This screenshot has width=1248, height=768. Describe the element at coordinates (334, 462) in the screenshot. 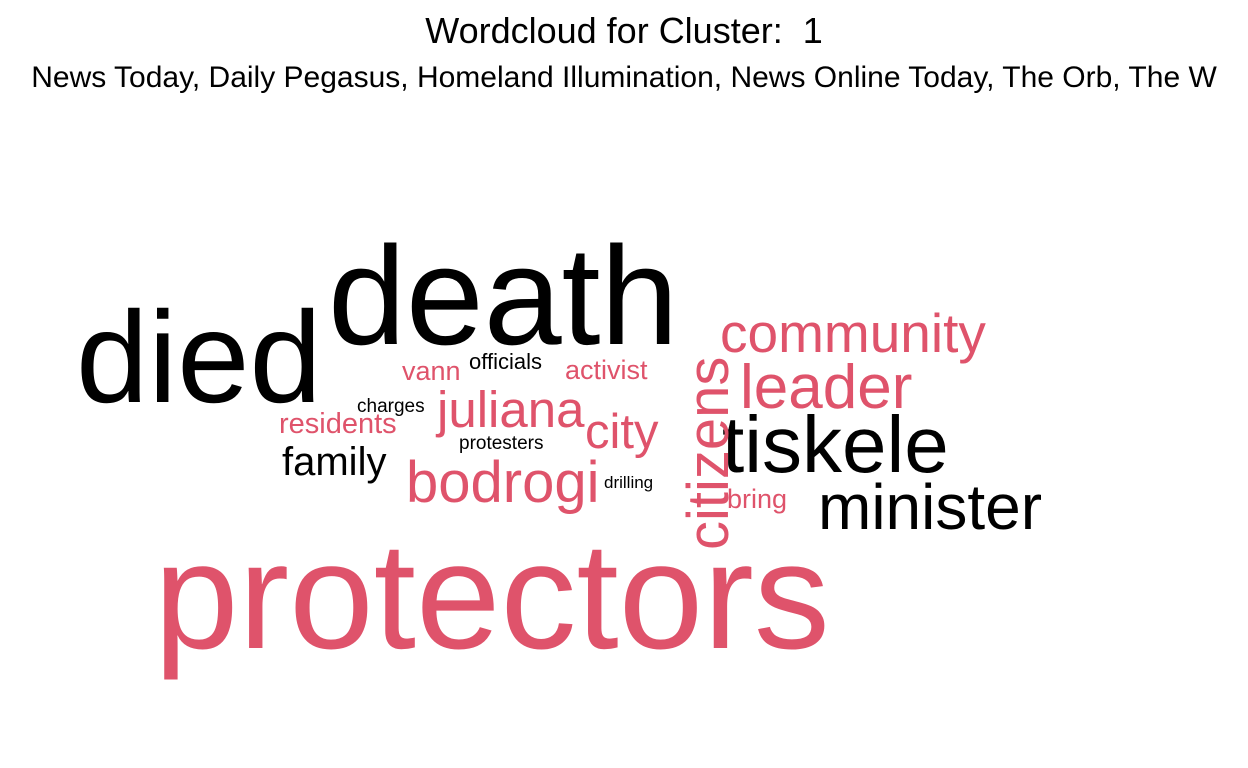

I see `word-family: family` at that location.